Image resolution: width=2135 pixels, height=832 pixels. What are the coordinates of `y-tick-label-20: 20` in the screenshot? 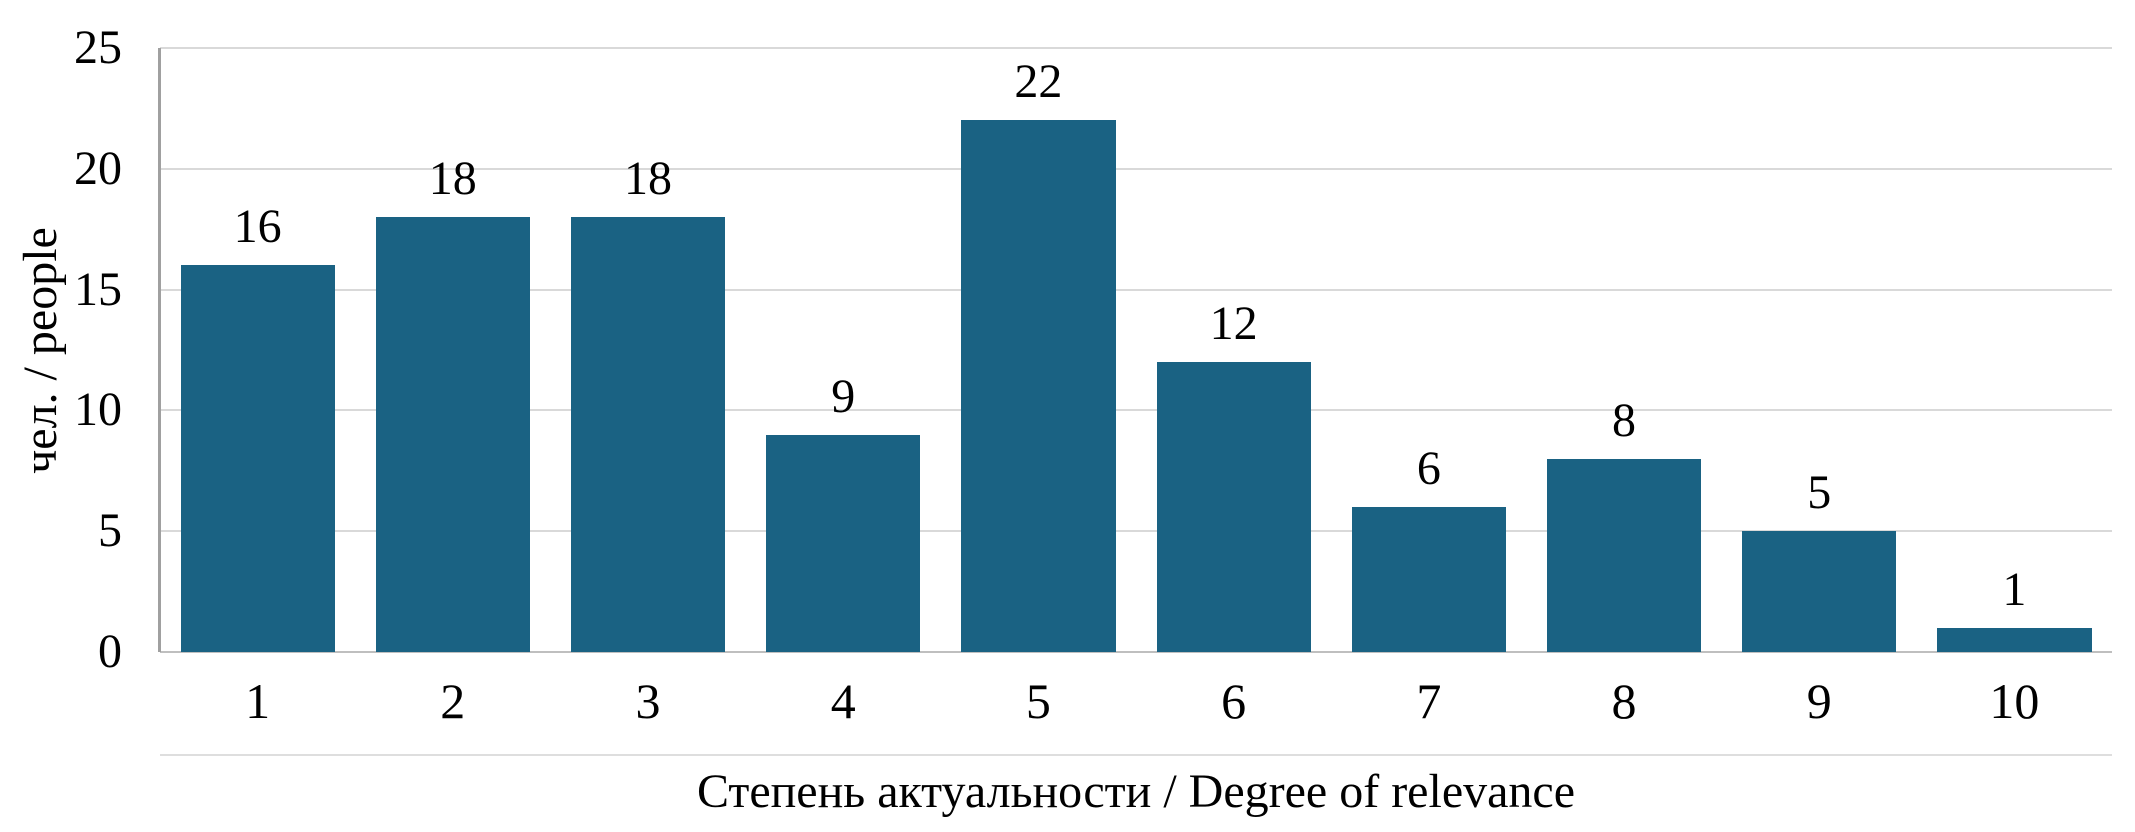 It's located at (98, 168).